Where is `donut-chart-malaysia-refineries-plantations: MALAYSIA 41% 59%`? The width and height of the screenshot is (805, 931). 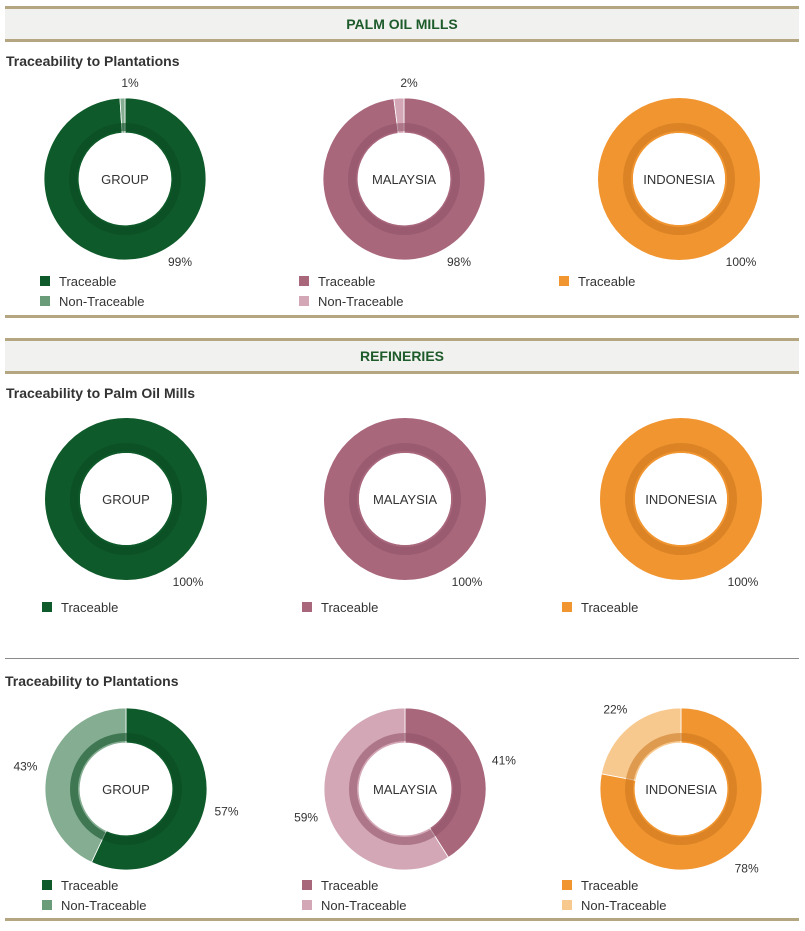
donut-chart-malaysia-refineries-plantations: MALAYSIA 41% 59% is located at coordinates (405, 789).